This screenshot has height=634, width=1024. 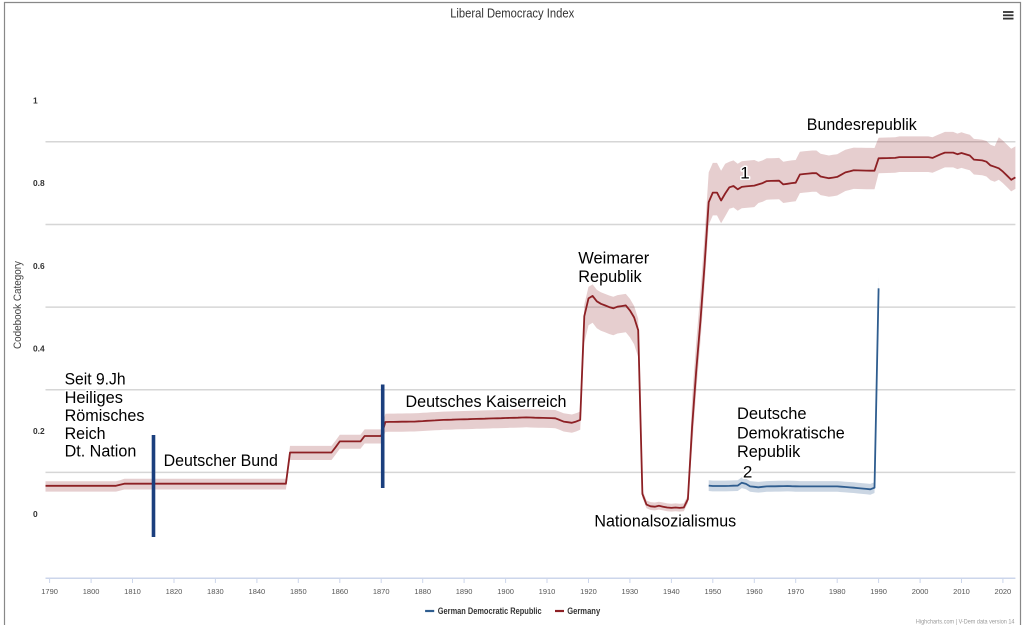 I want to click on svg-text: Römisches, so click(x=105, y=415).